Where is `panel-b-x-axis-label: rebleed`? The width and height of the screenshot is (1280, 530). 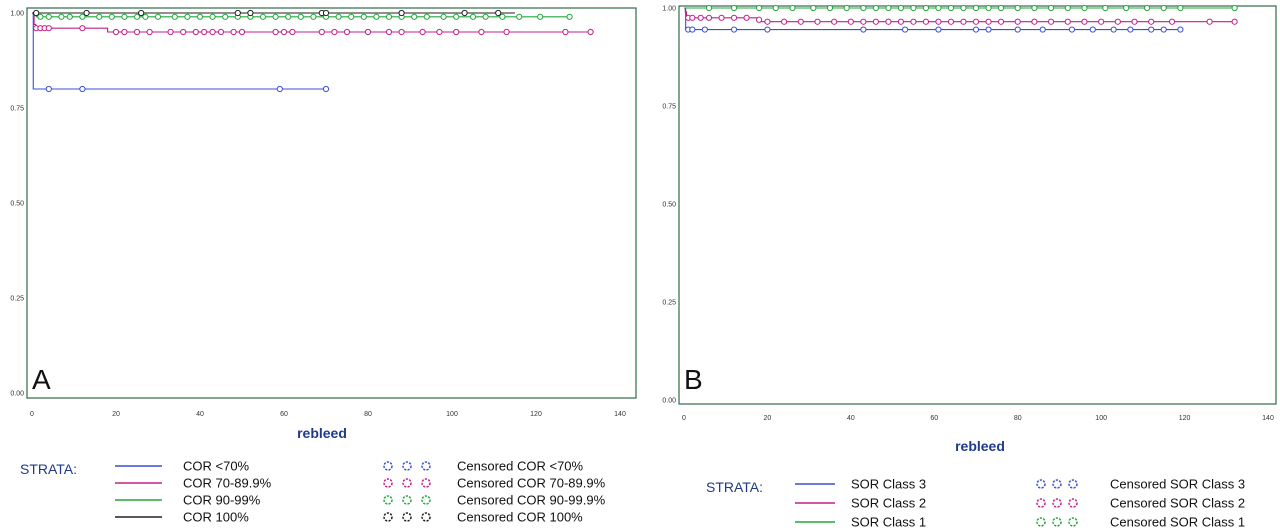
panel-b-x-axis-label: rebleed is located at coordinates (980, 446).